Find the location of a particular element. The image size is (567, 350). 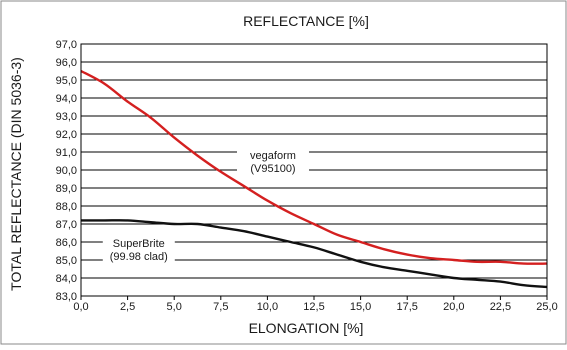

y-tick-label: 94,0 is located at coordinates (66, 99).